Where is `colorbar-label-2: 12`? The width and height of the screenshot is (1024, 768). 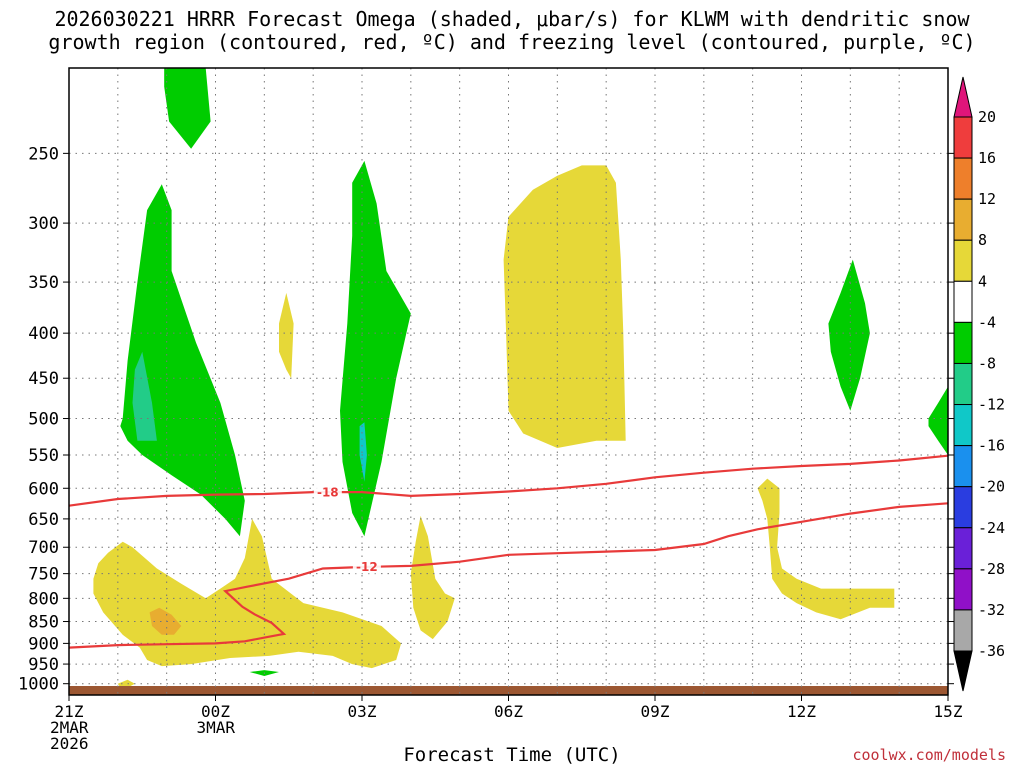 colorbar-label-2: 12 is located at coordinates (987, 199).